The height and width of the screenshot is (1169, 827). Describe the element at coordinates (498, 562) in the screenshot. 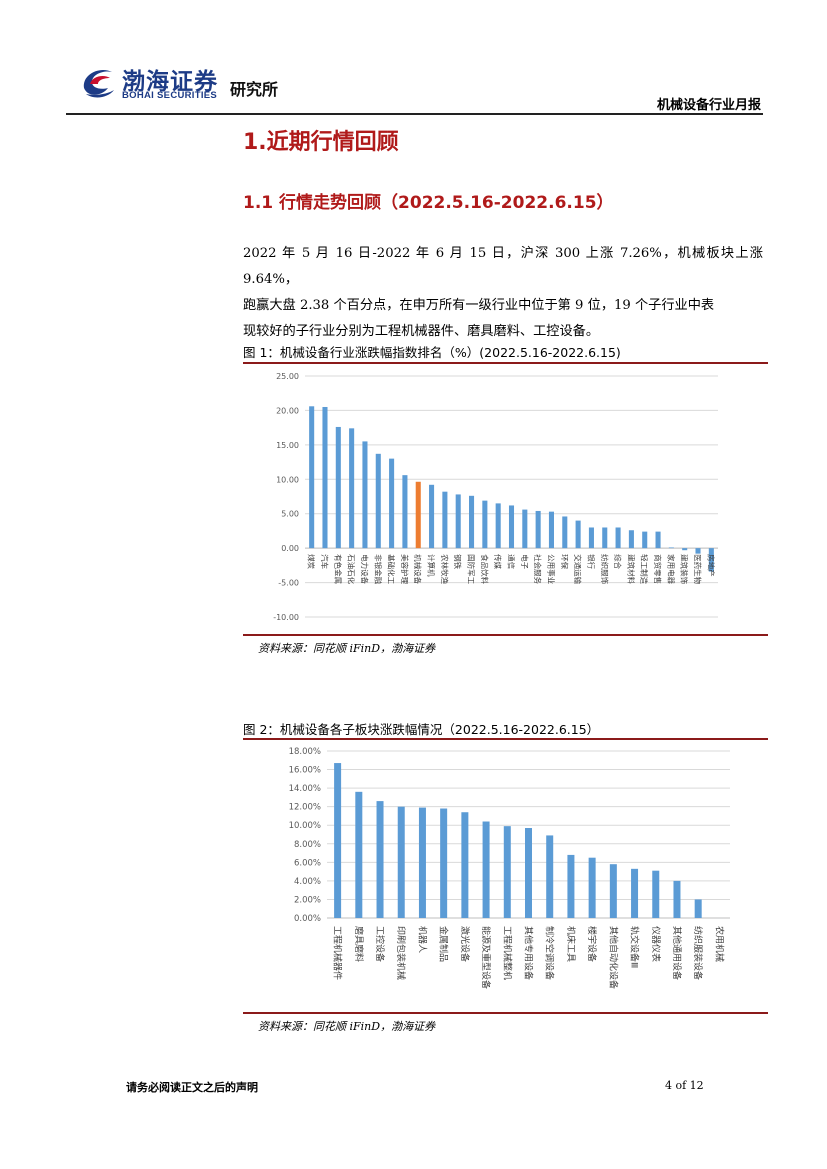

I see `x-tick-label: 传媒` at that location.